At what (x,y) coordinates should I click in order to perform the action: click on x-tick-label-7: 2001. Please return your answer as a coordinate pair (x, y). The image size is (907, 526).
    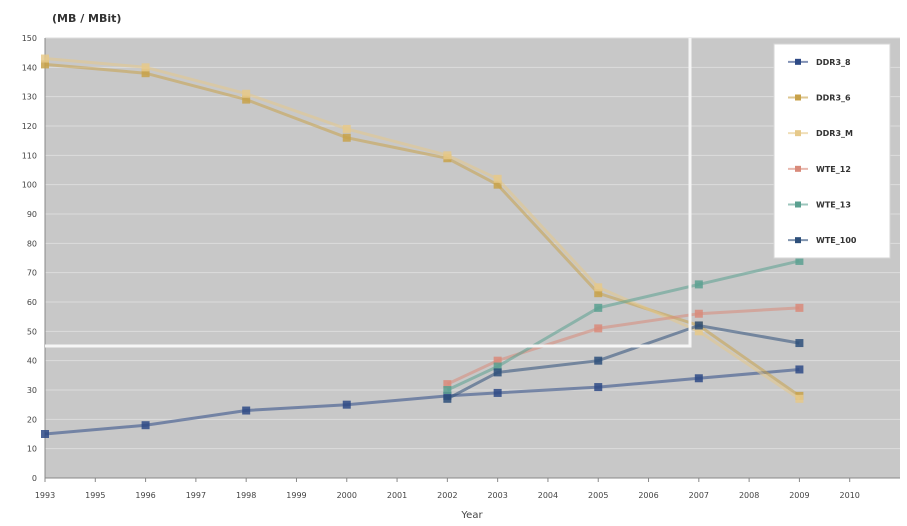
    Looking at the image, I should click on (397, 495).